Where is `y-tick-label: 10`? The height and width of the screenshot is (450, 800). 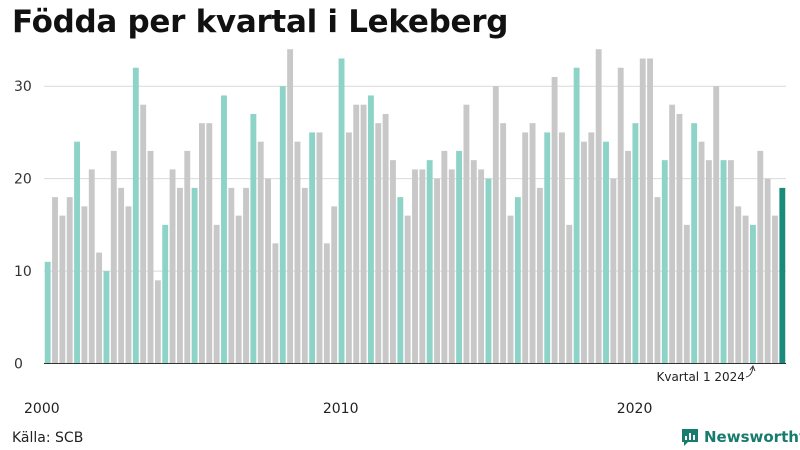 y-tick-label: 10 is located at coordinates (23, 272).